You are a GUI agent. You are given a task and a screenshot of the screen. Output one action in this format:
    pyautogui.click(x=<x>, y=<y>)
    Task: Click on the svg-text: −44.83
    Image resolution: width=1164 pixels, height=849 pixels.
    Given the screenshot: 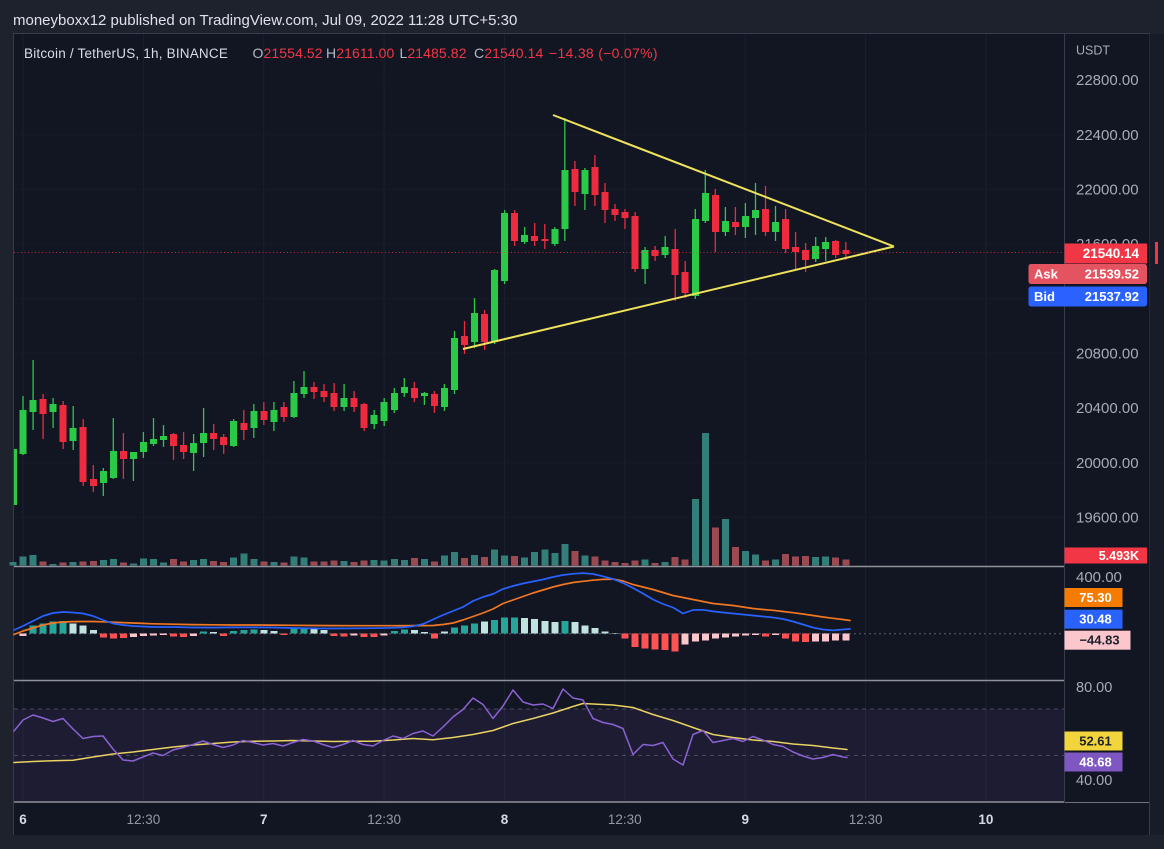 What is the action you would take?
    pyautogui.click(x=1099, y=640)
    